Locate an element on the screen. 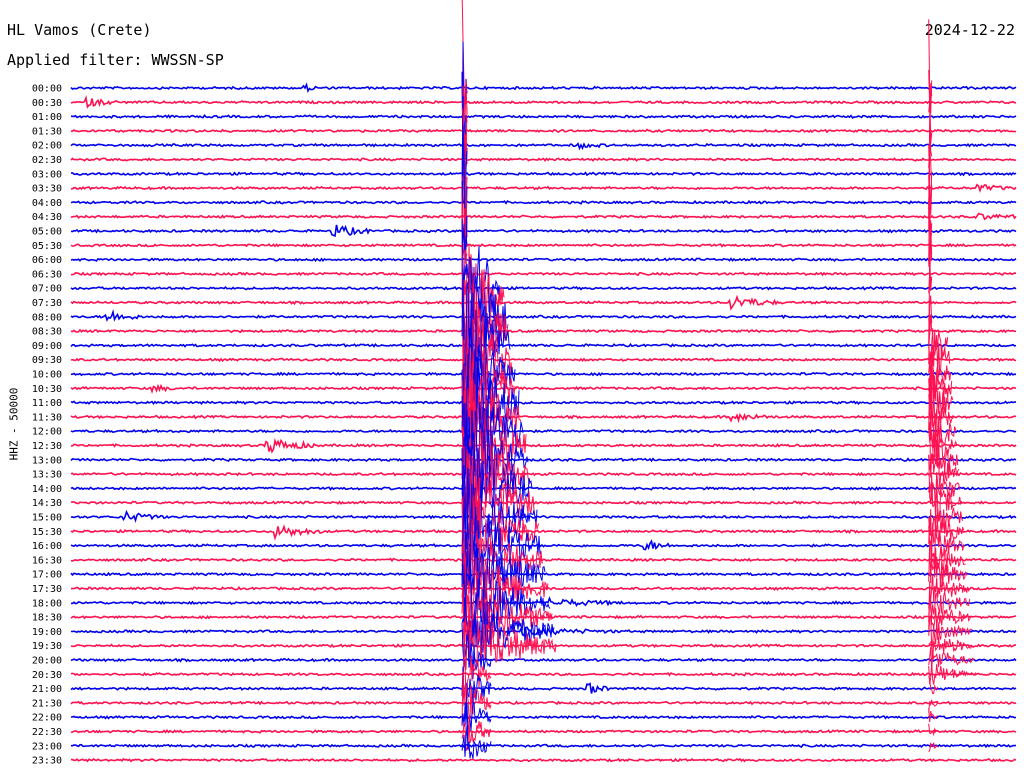 The image size is (1024, 780). row-label: 08:00 is located at coordinates (47, 317).